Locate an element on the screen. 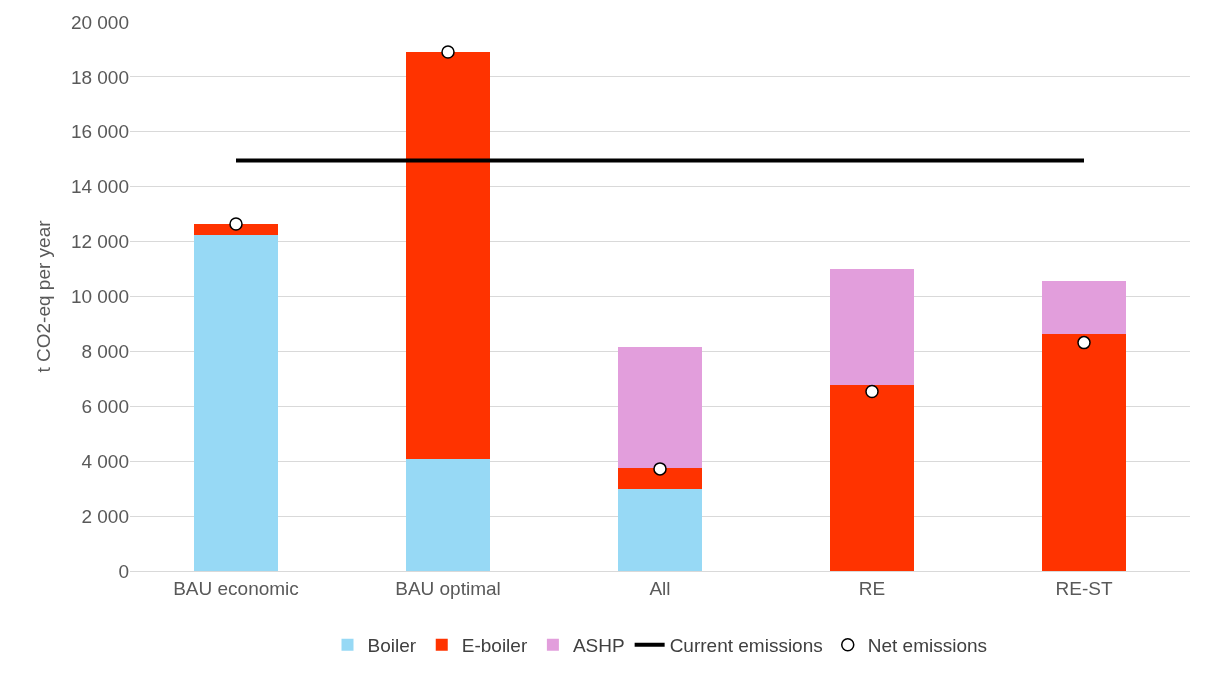  y-tick-label: 12 000 is located at coordinates (99, 242).